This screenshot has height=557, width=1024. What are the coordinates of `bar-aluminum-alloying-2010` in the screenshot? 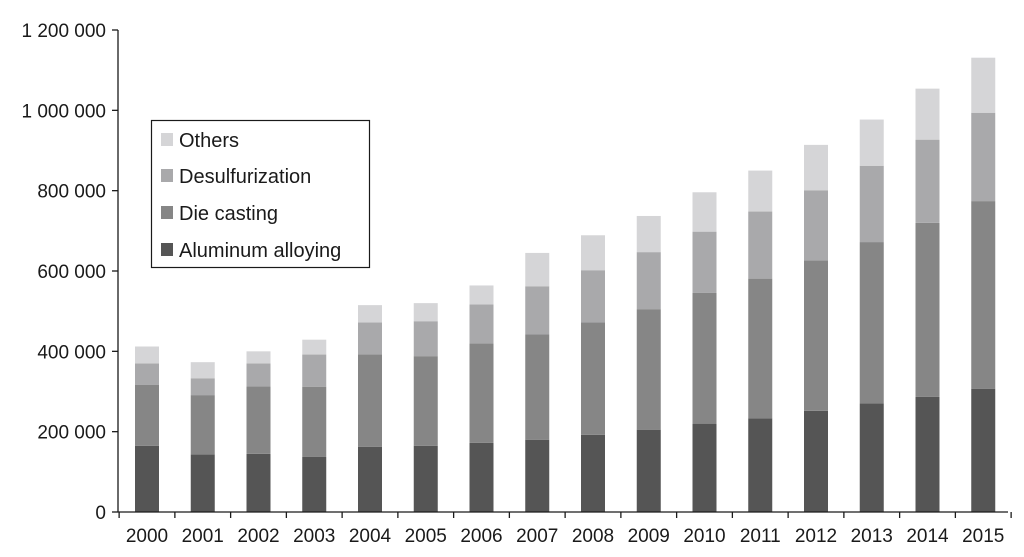 It's located at (704, 467).